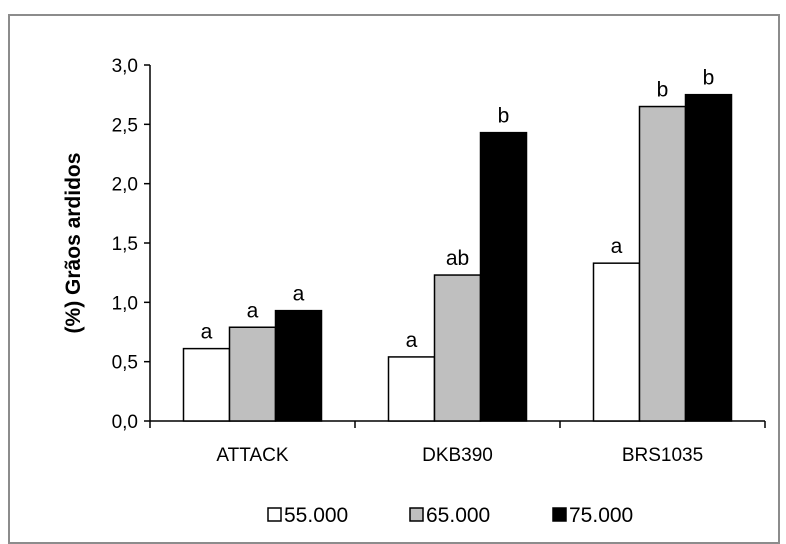 The width and height of the screenshot is (786, 544). I want to click on y-axis-label: (%) Grãos ardidos, so click(73, 243).